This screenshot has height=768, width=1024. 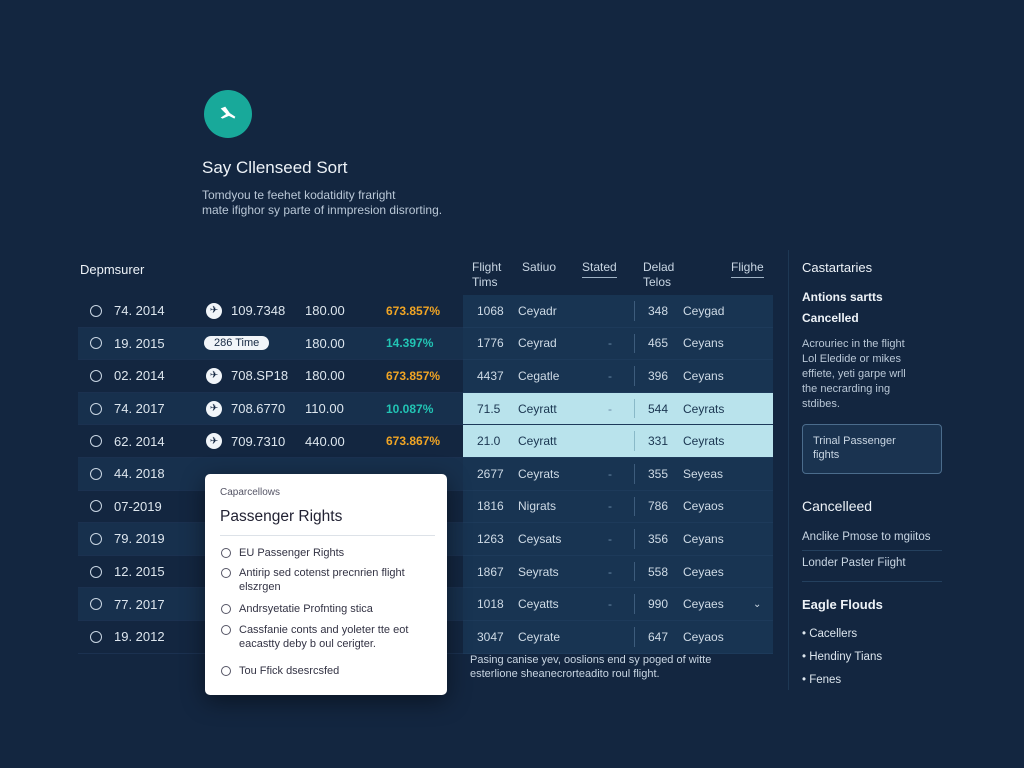 I want to click on mid-header-3: Delad Telos, so click(x=658, y=275).